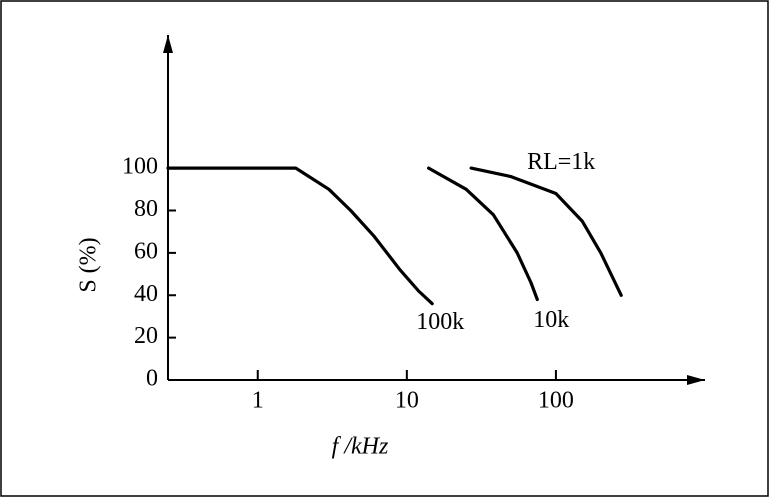  I want to click on y-tick-label: 20, so click(146, 336).